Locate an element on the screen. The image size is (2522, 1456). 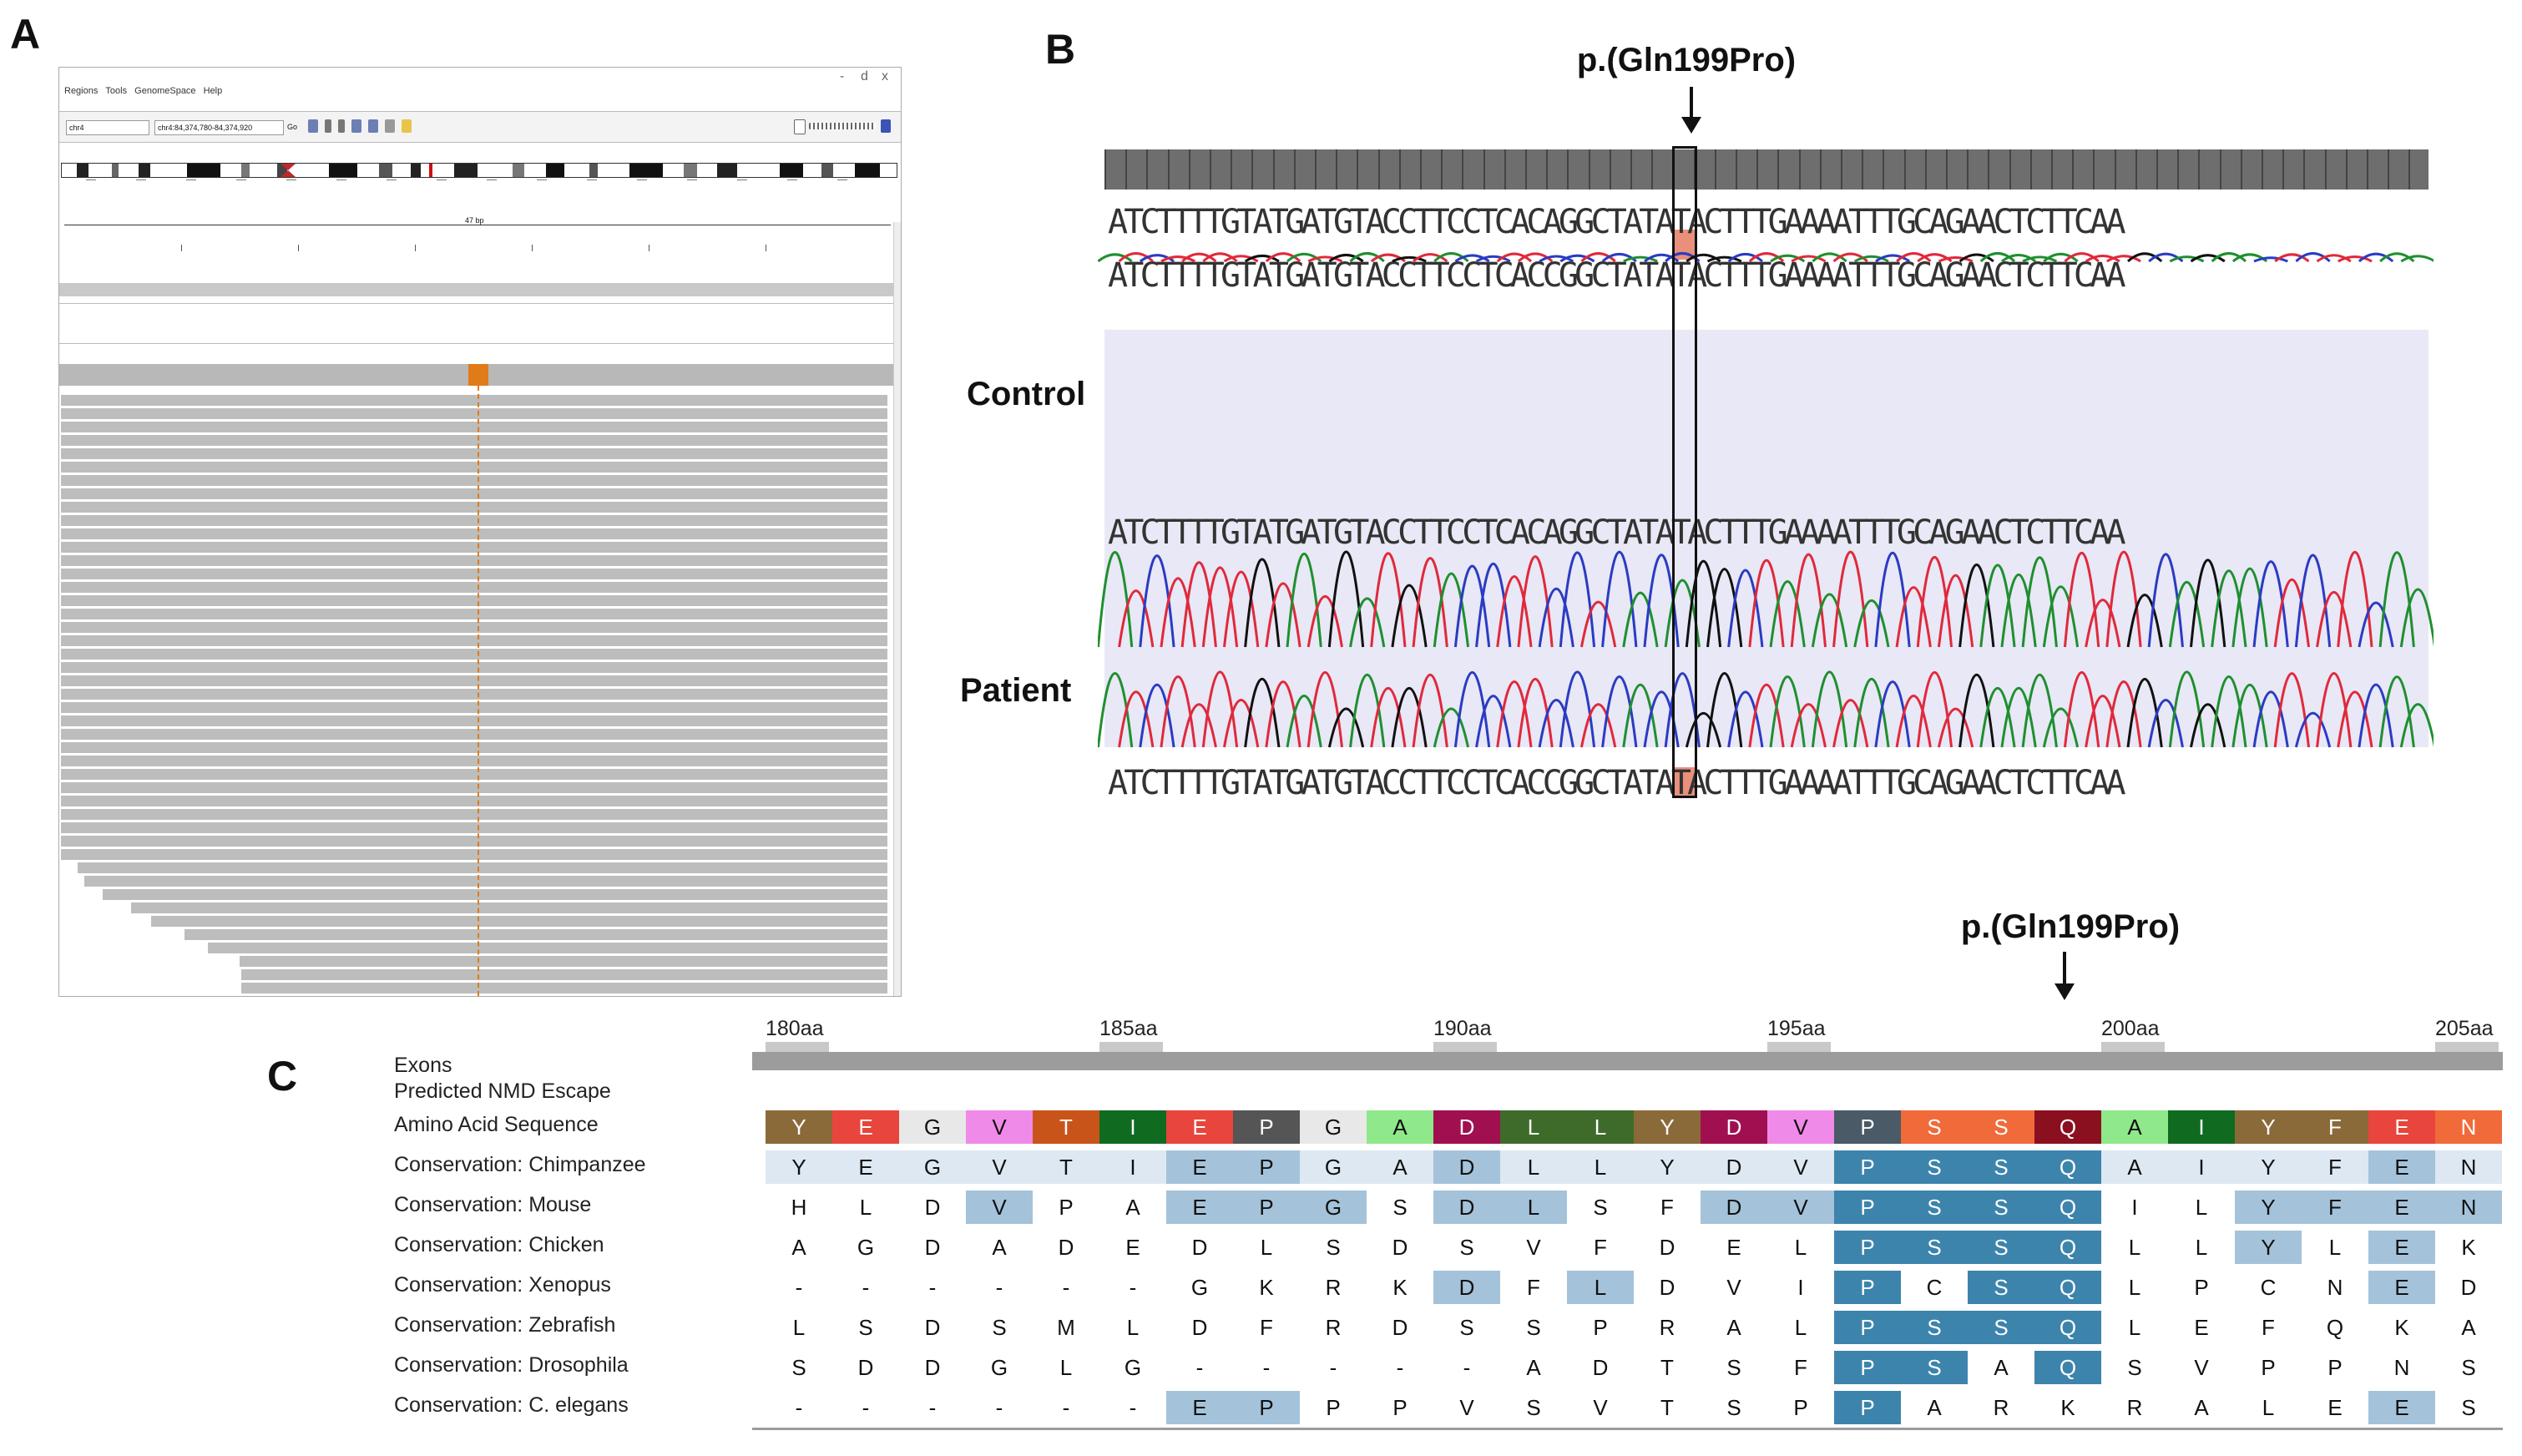
menu-genomespace: GenomeSpace is located at coordinates (165, 91).